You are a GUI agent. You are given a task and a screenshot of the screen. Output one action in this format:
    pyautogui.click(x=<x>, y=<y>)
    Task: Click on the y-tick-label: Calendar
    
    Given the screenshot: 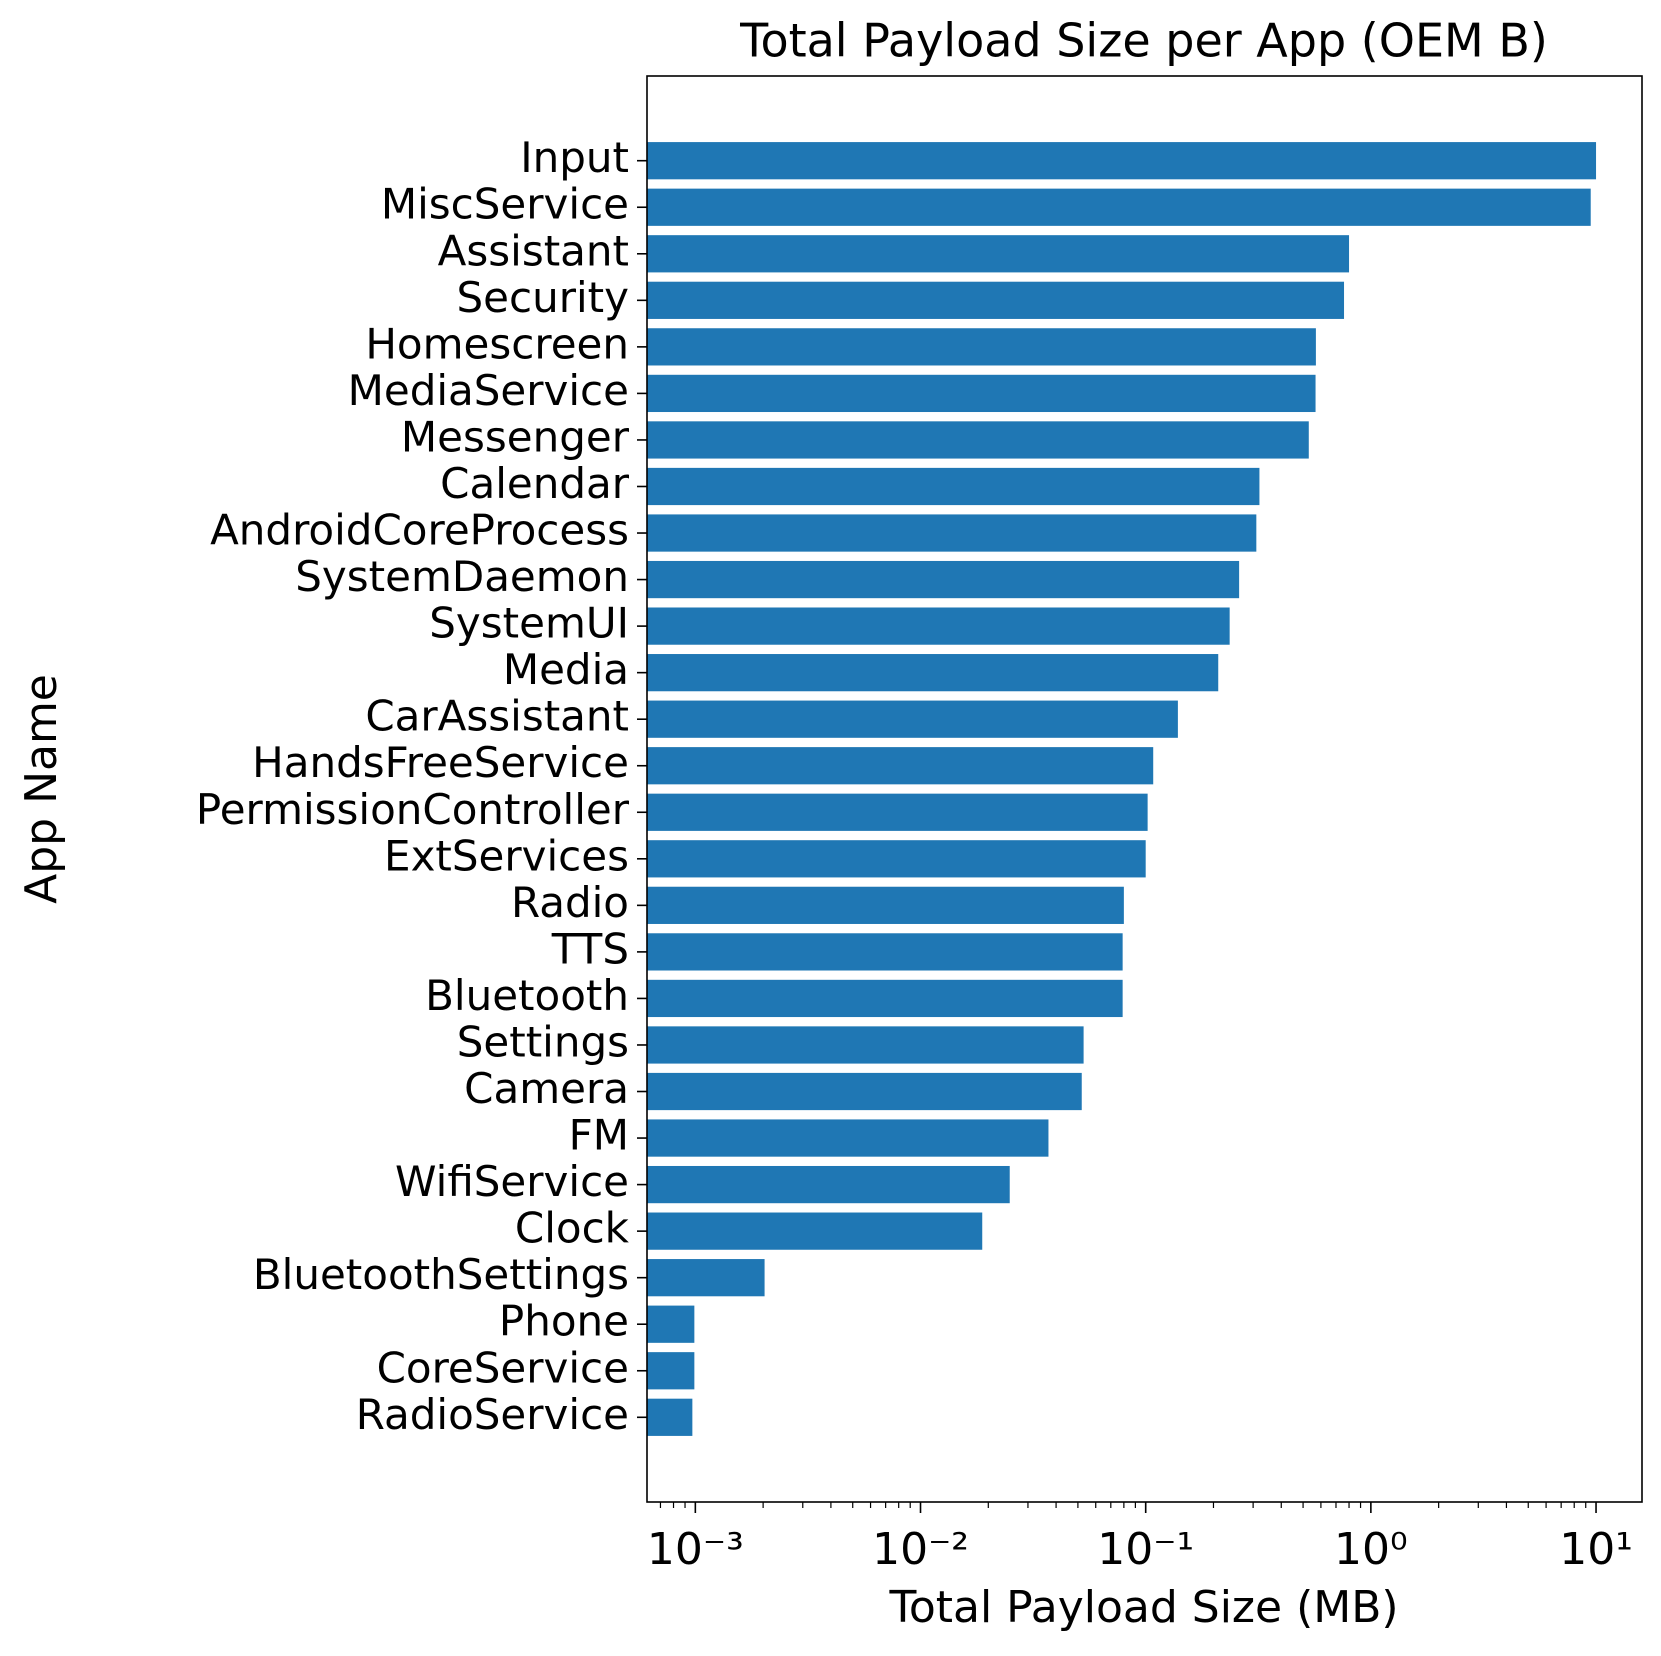 What is the action you would take?
    pyautogui.click(x=535, y=483)
    